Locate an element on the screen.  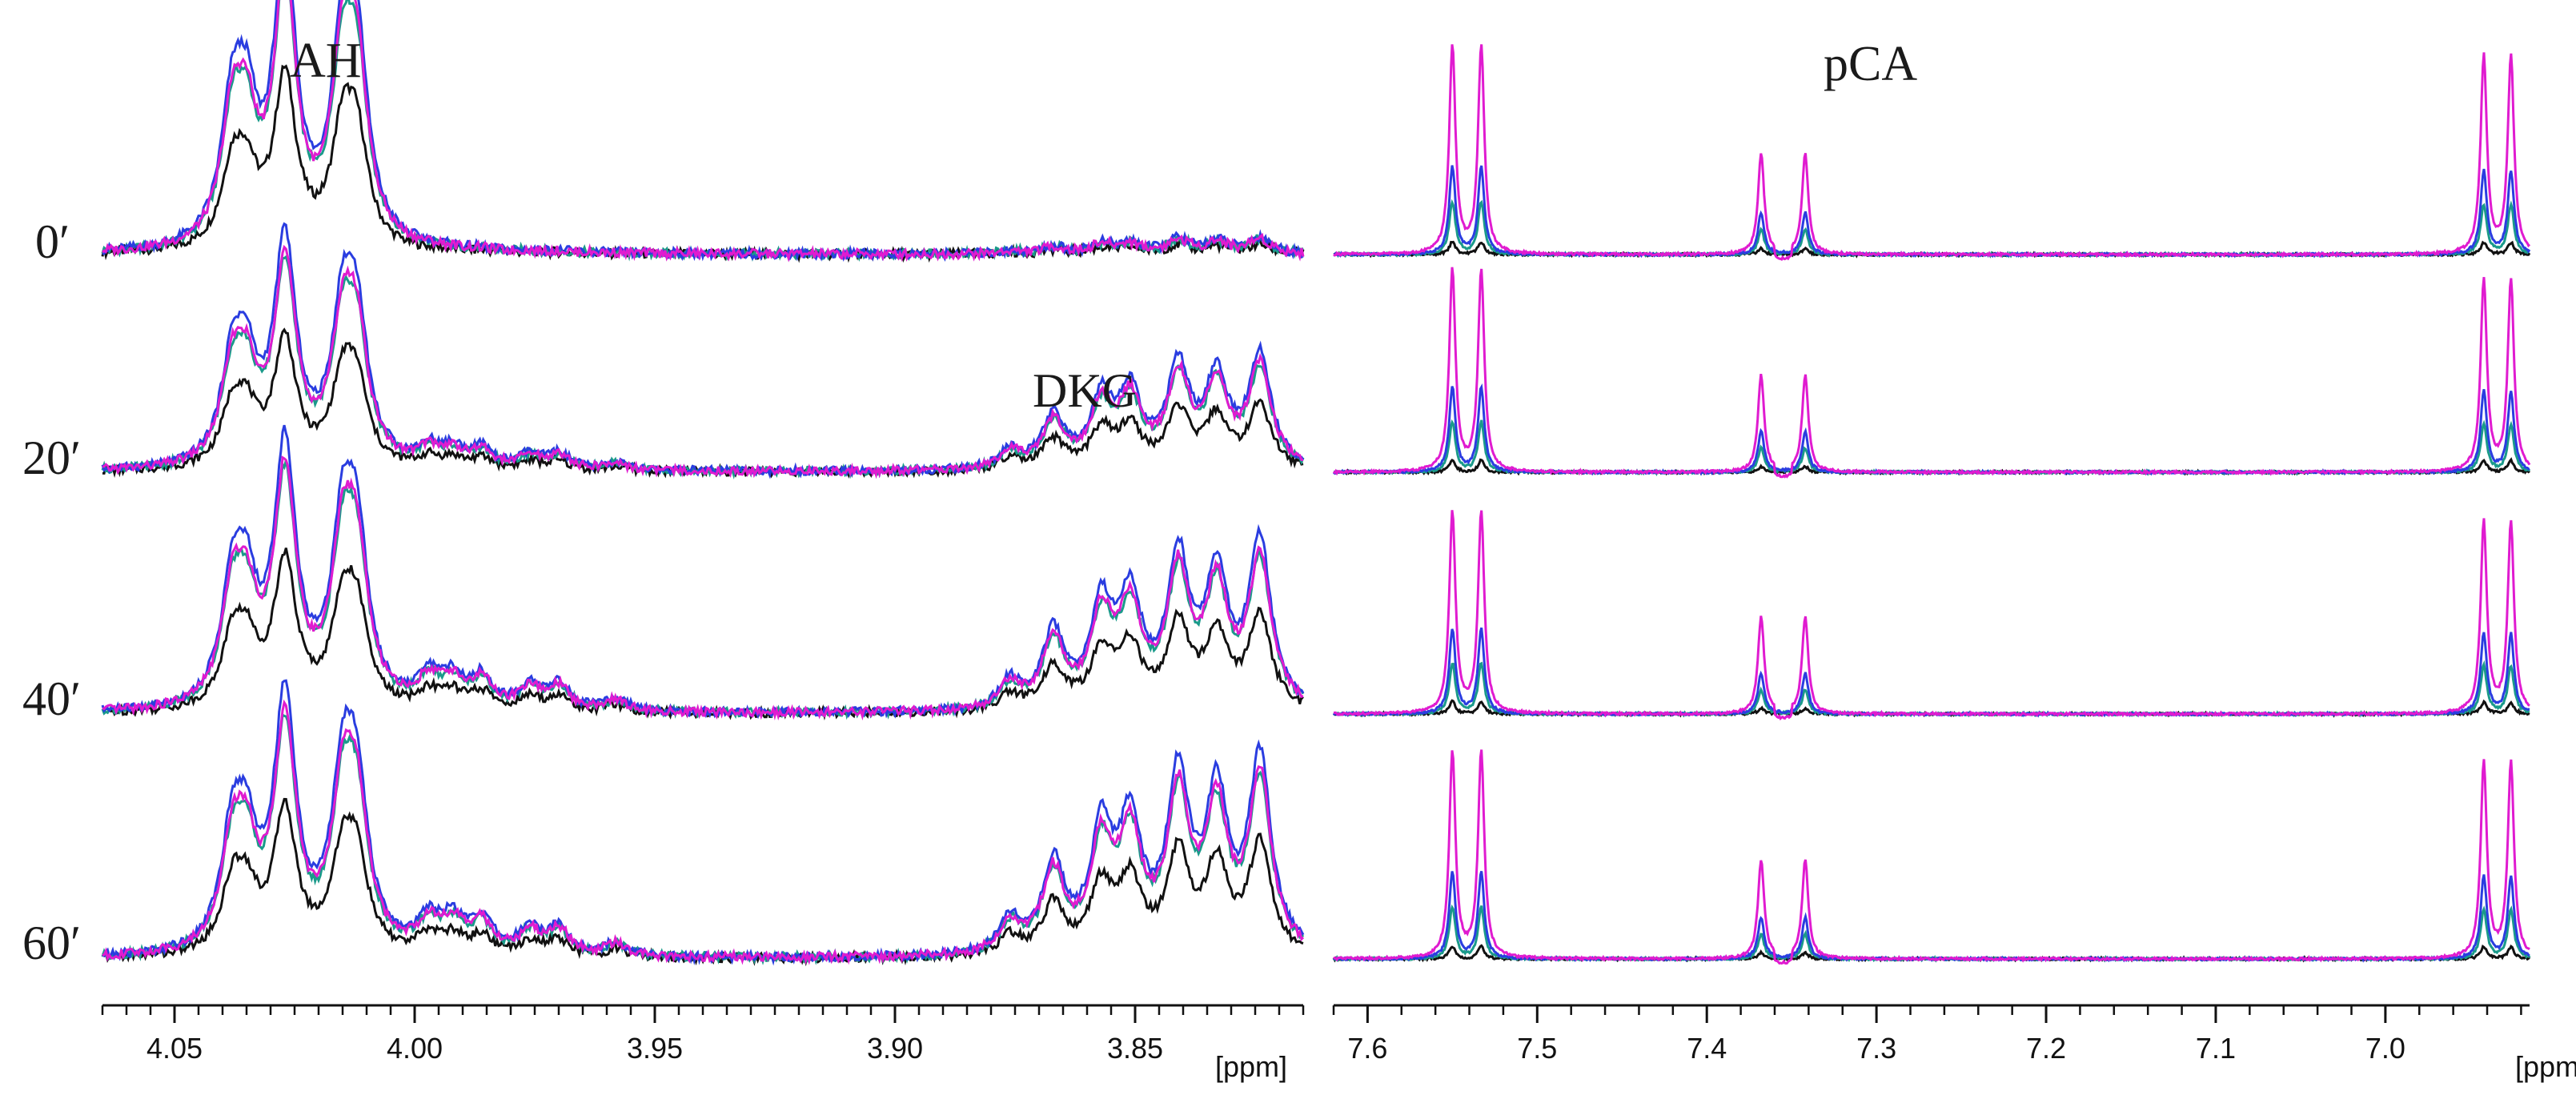
chart-title-pca: pCA is located at coordinates (1870, 64).